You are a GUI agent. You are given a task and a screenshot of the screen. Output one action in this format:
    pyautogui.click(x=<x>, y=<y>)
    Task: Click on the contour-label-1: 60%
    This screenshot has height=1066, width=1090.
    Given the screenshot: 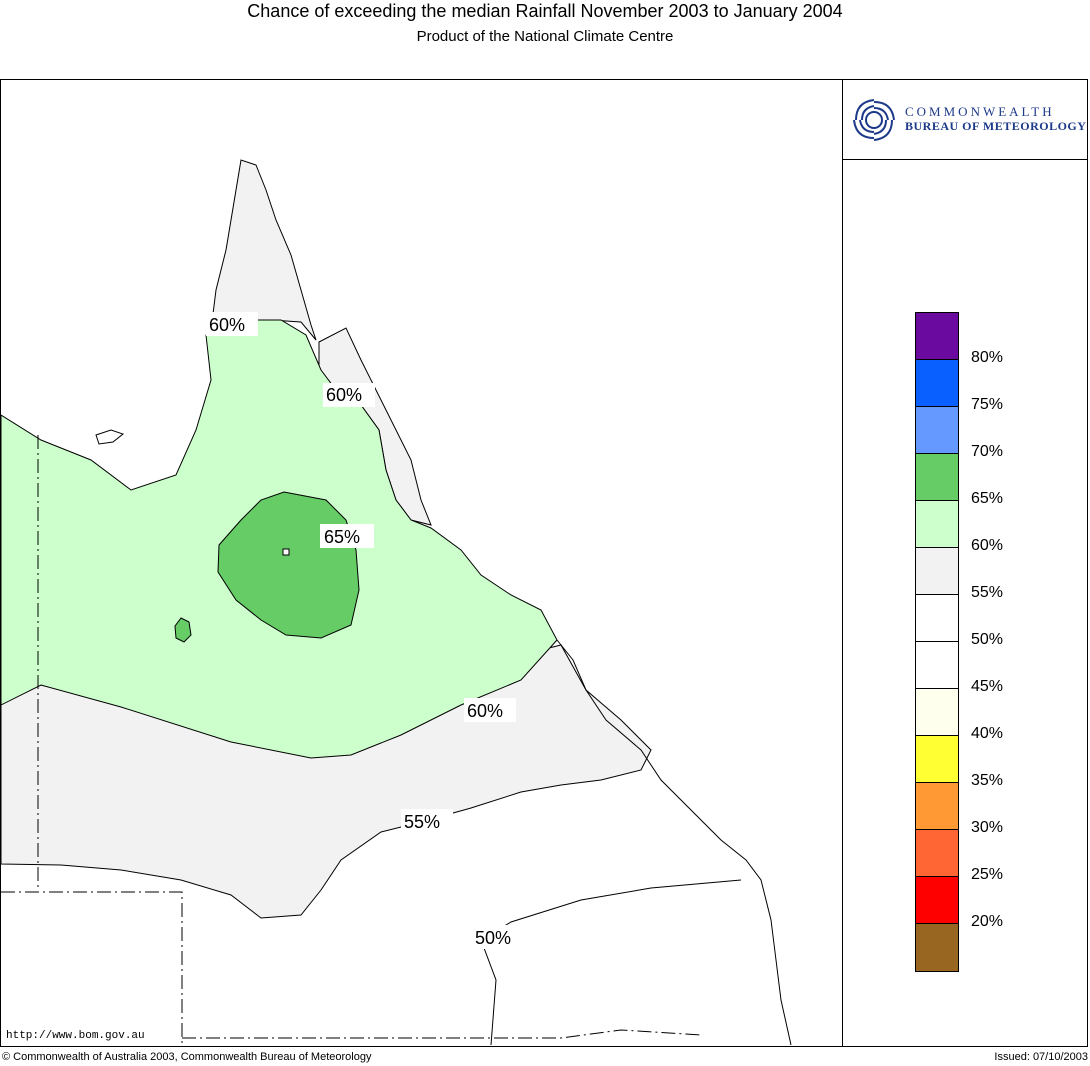 What is the action you would take?
    pyautogui.click(x=232, y=324)
    